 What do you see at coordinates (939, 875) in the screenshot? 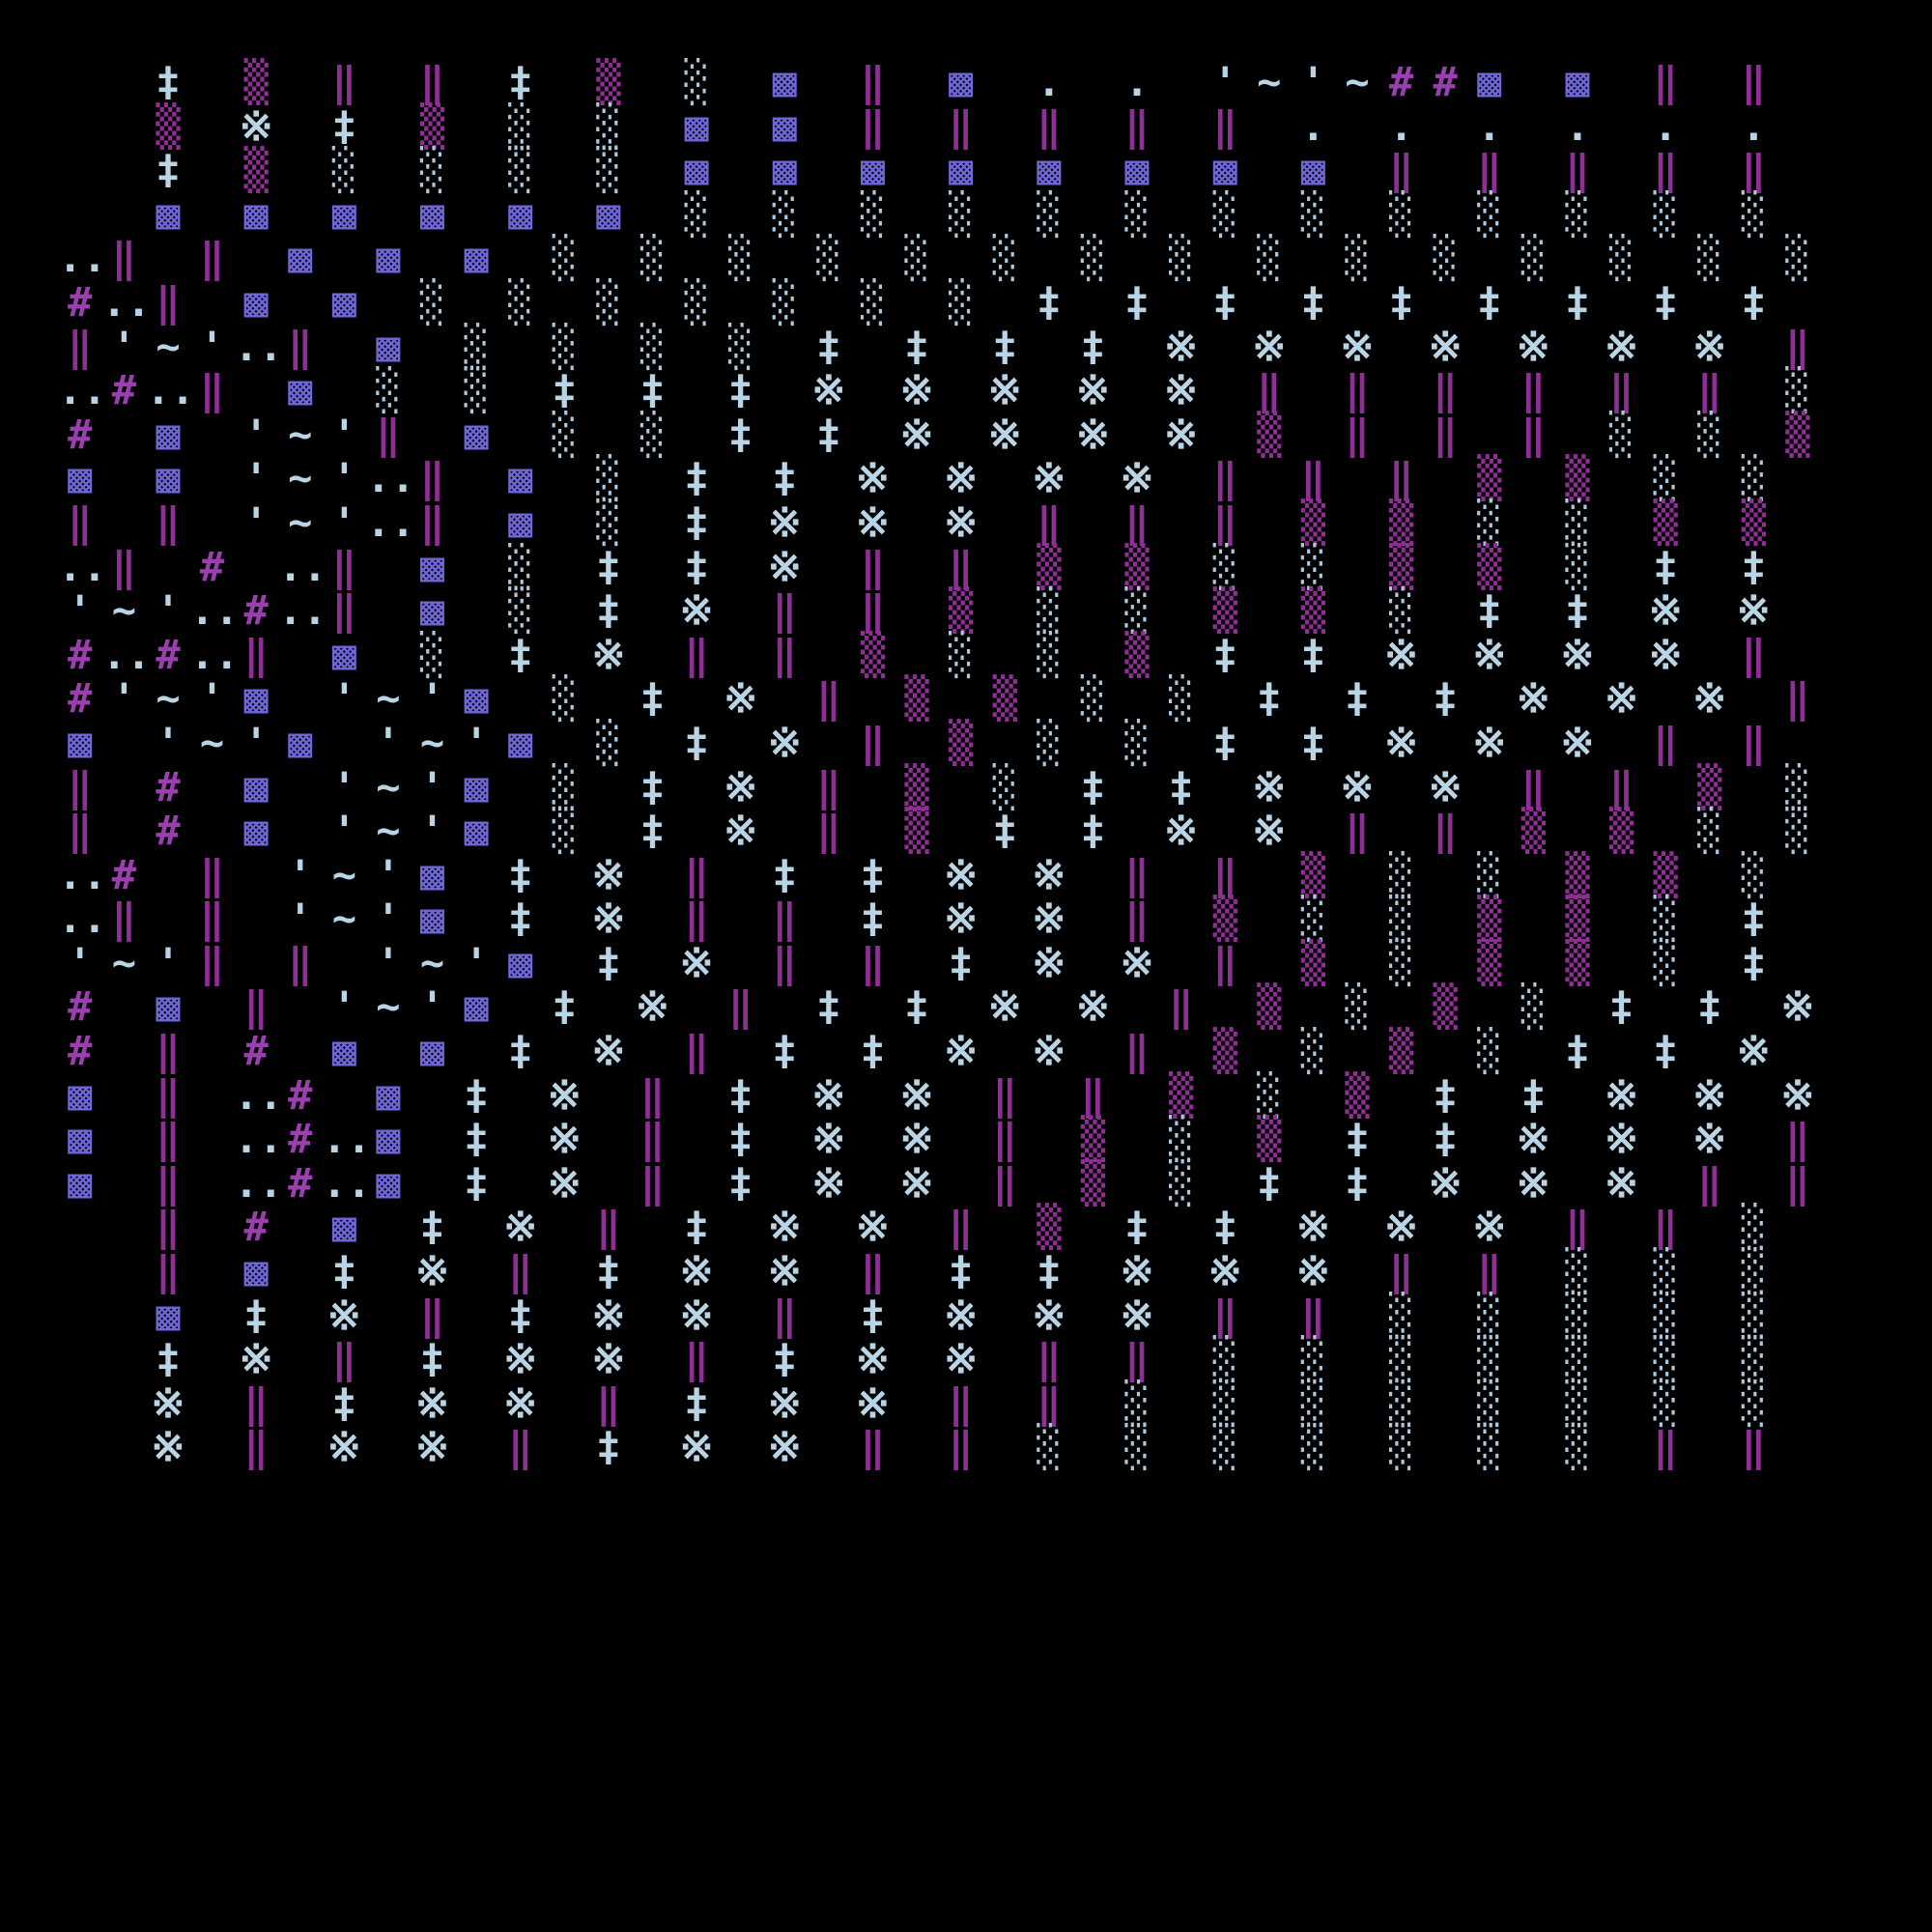
I see `ascii-row: .. # ‖ ' ~ ' ▩ ‡ ※ ‖ ‡ ‡ ※ ※ ‖ ‖ ▒ ░ ░ ▒ ▒ ░` at bounding box center [939, 875].